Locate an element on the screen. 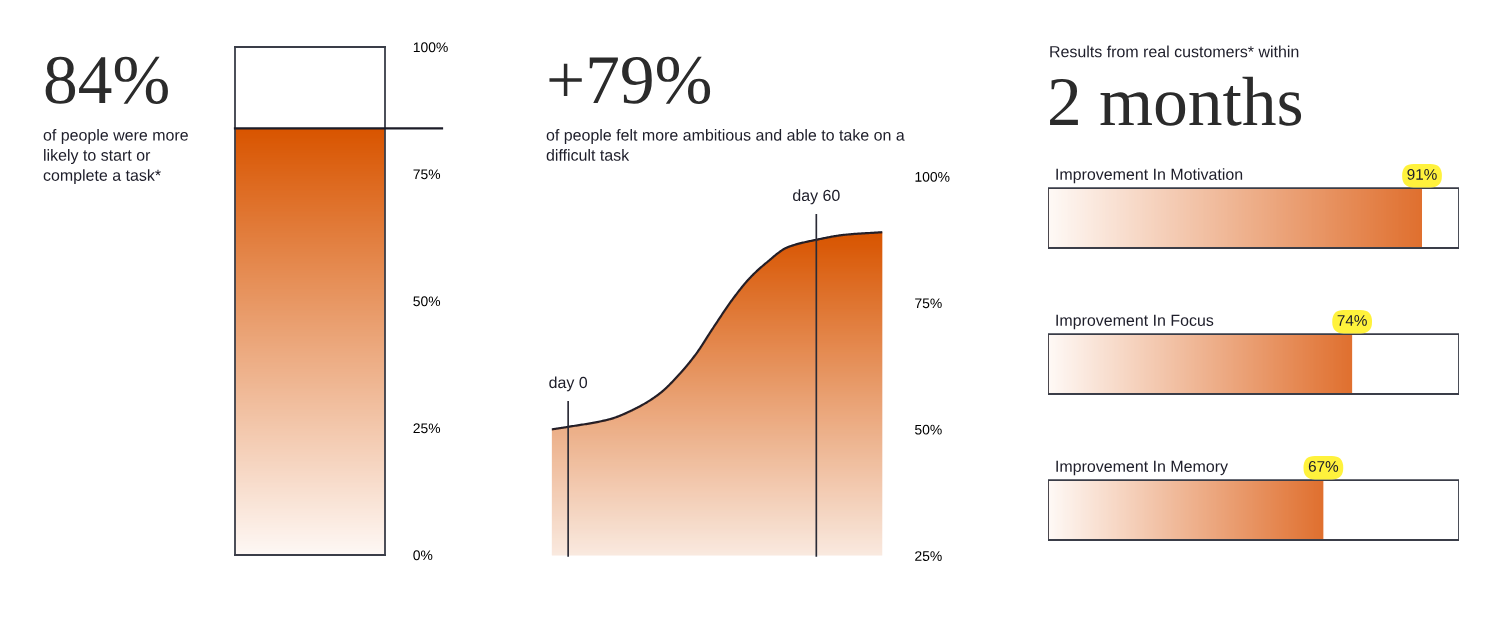  chart-title: Results from real customers* within is located at coordinates (1174, 51).